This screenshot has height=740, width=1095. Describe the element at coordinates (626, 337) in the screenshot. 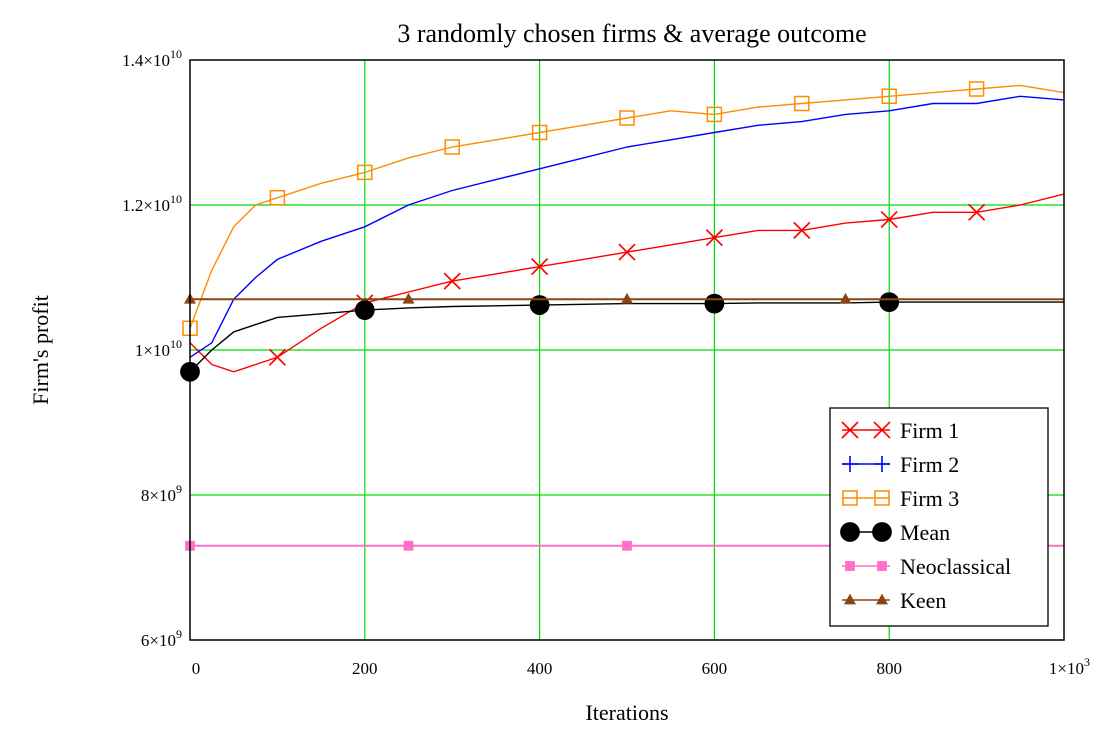

I see `series-line` at that location.